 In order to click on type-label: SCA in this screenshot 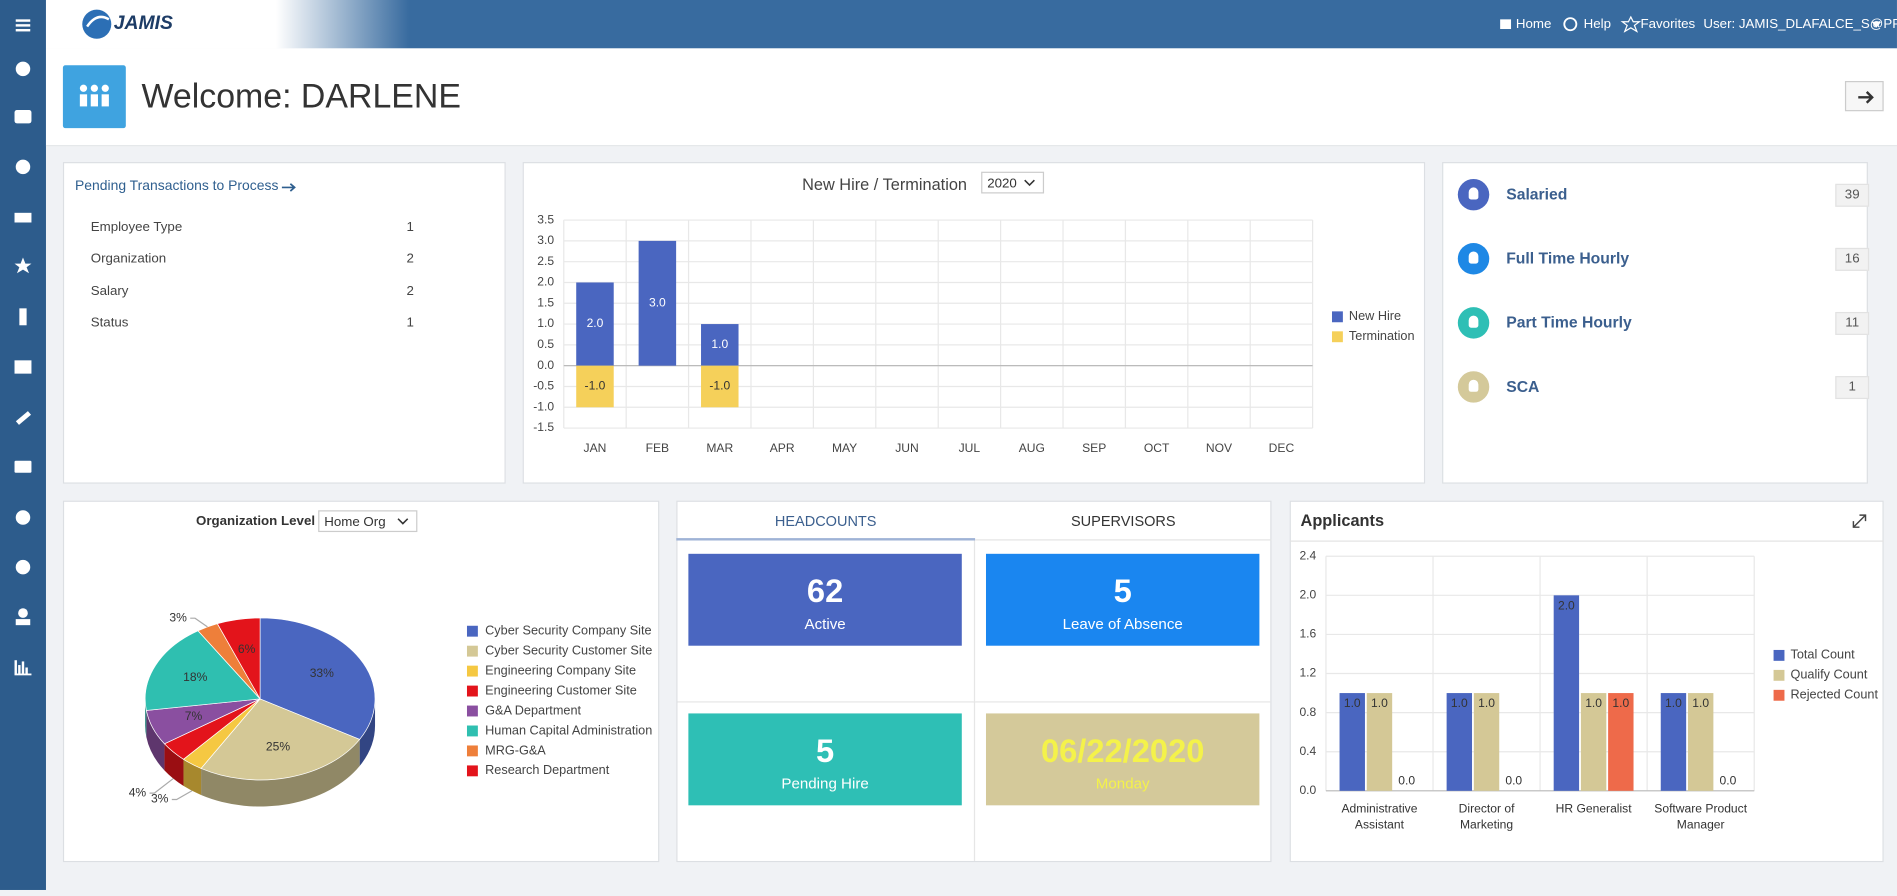, I will do `click(1523, 386)`.